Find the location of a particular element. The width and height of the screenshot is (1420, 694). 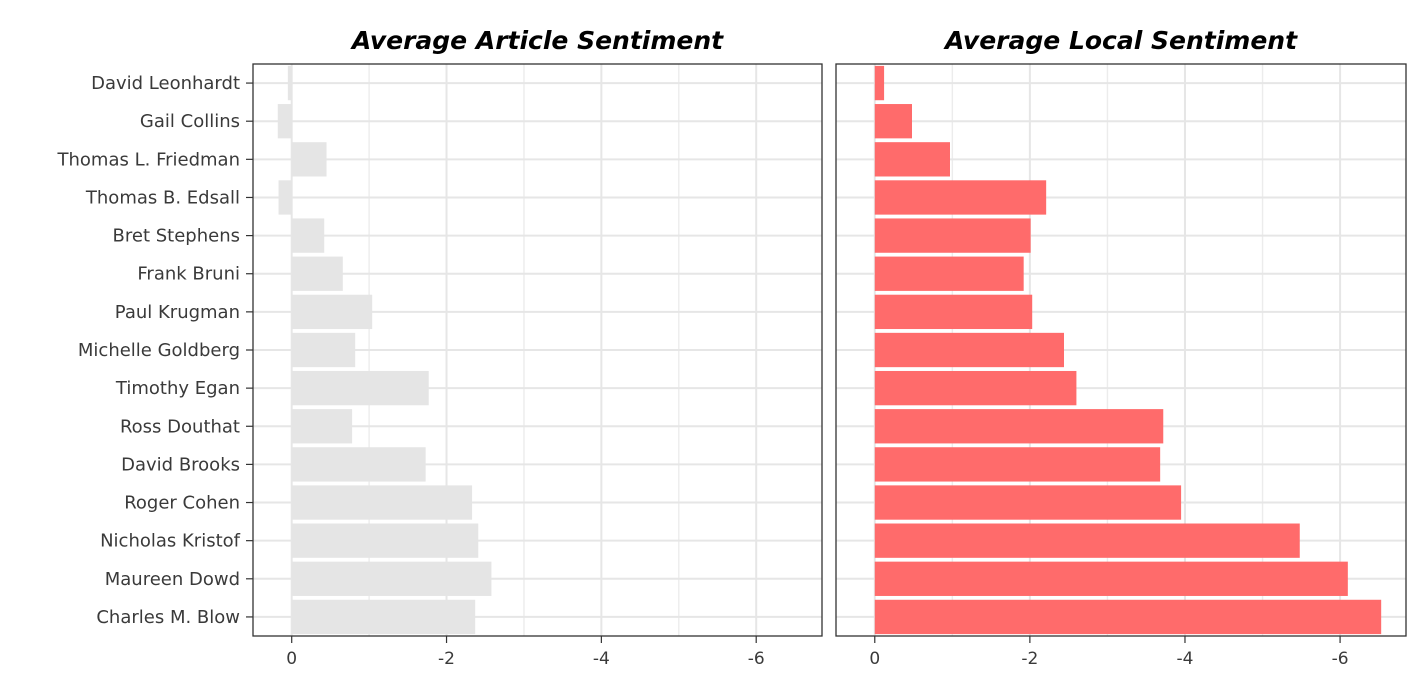

panel-2-bar-paul-krugman is located at coordinates (953, 312).